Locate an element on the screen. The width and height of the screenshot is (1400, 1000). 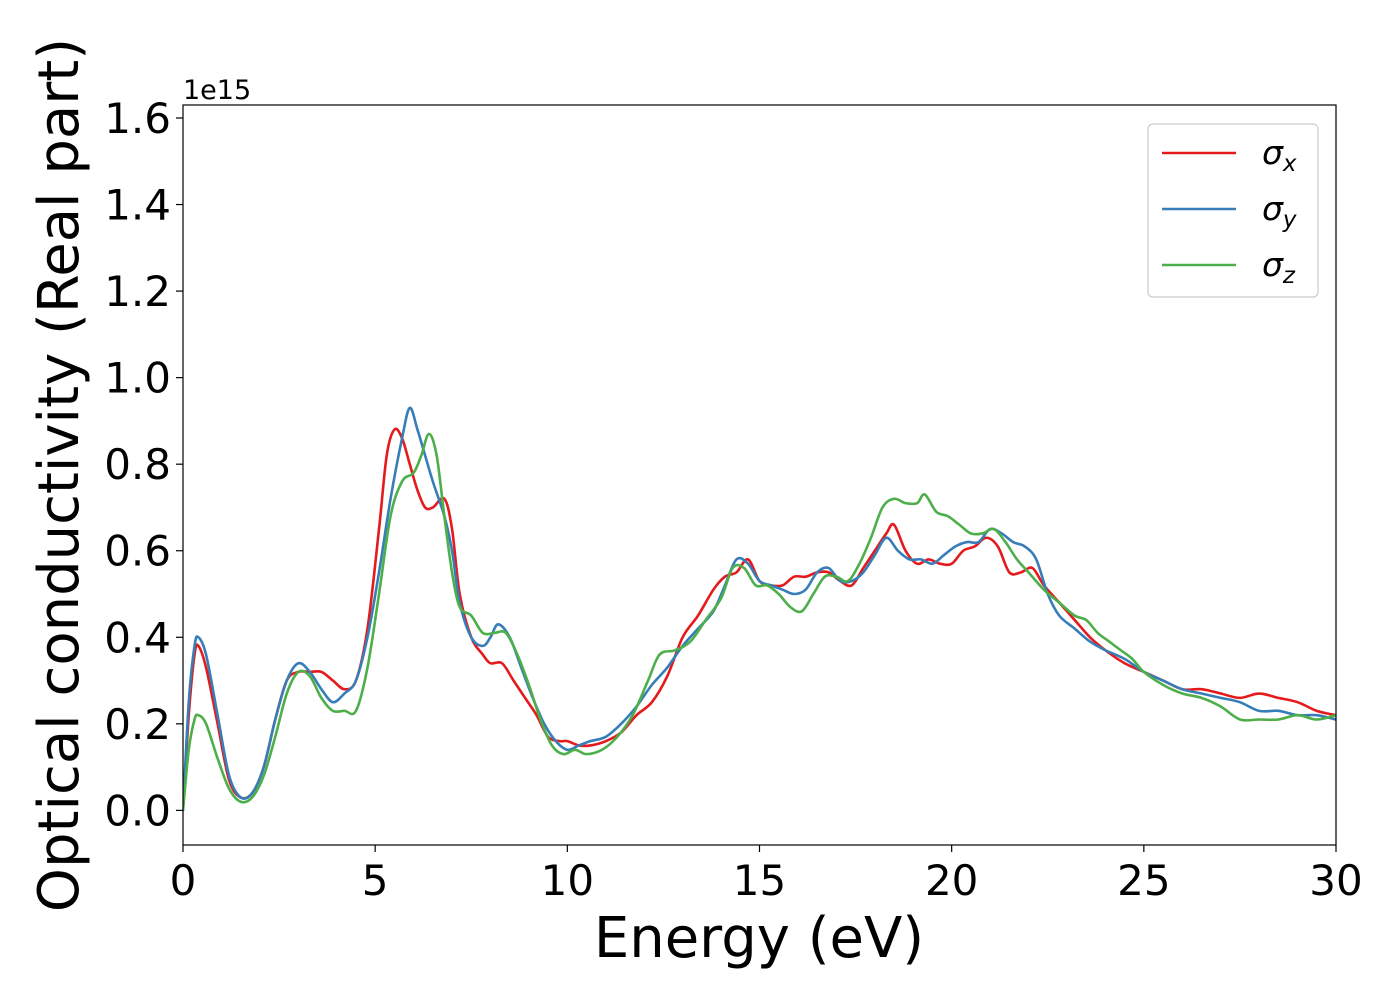
x-tick-label: 0 is located at coordinates (183, 880).